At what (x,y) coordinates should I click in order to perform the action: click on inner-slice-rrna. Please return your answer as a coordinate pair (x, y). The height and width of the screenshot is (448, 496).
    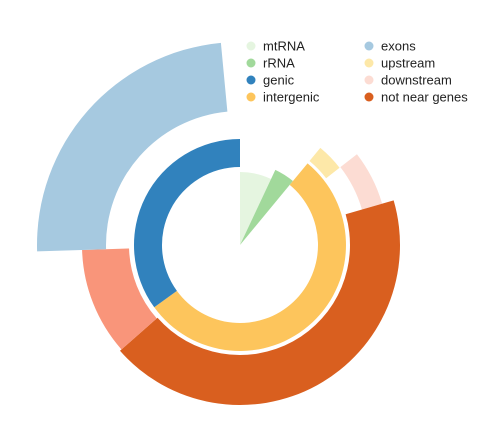
    Looking at the image, I should click on (266, 207).